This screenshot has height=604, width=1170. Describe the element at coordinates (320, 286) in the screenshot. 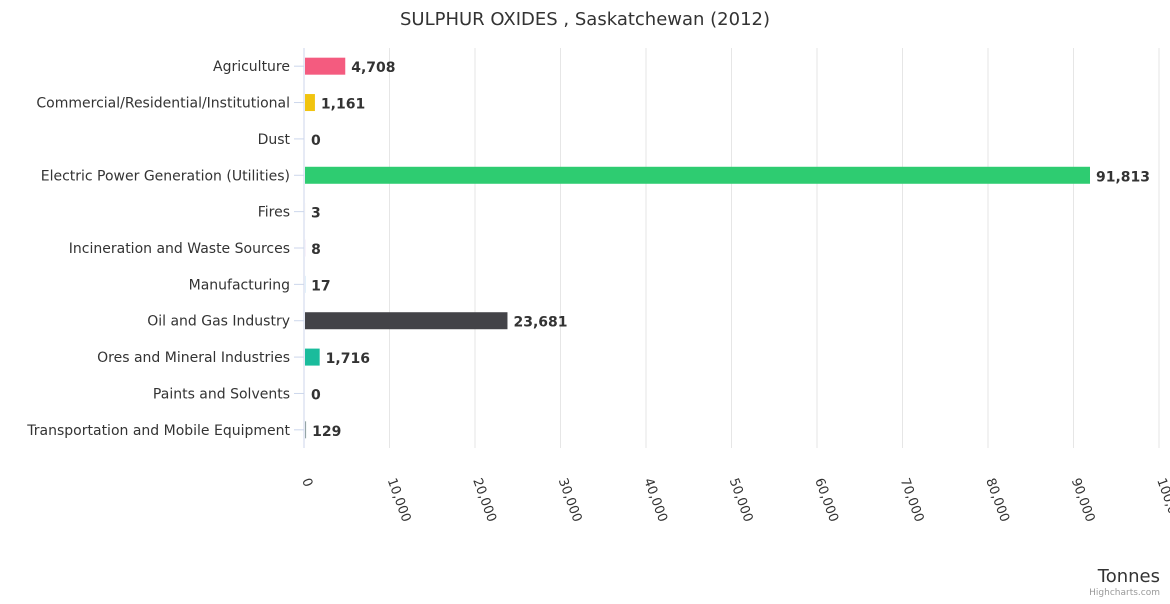

I see `data-label: 17` at that location.